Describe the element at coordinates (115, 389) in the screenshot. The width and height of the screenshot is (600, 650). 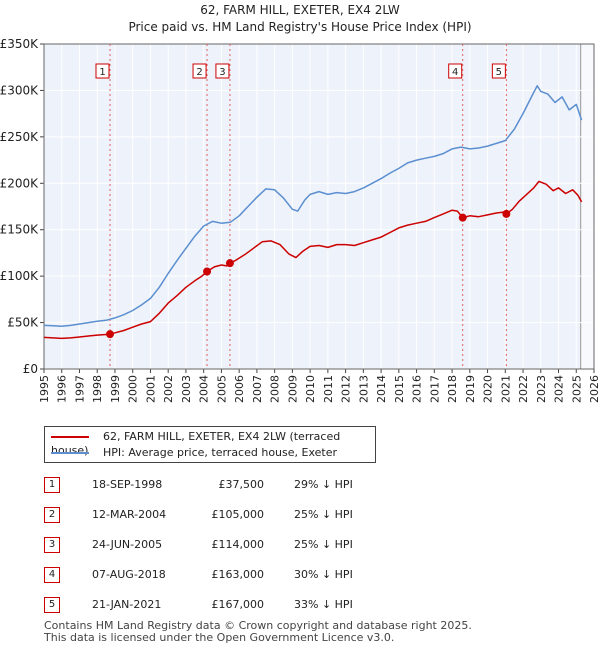
I see `x-tick-label: 1999` at that location.